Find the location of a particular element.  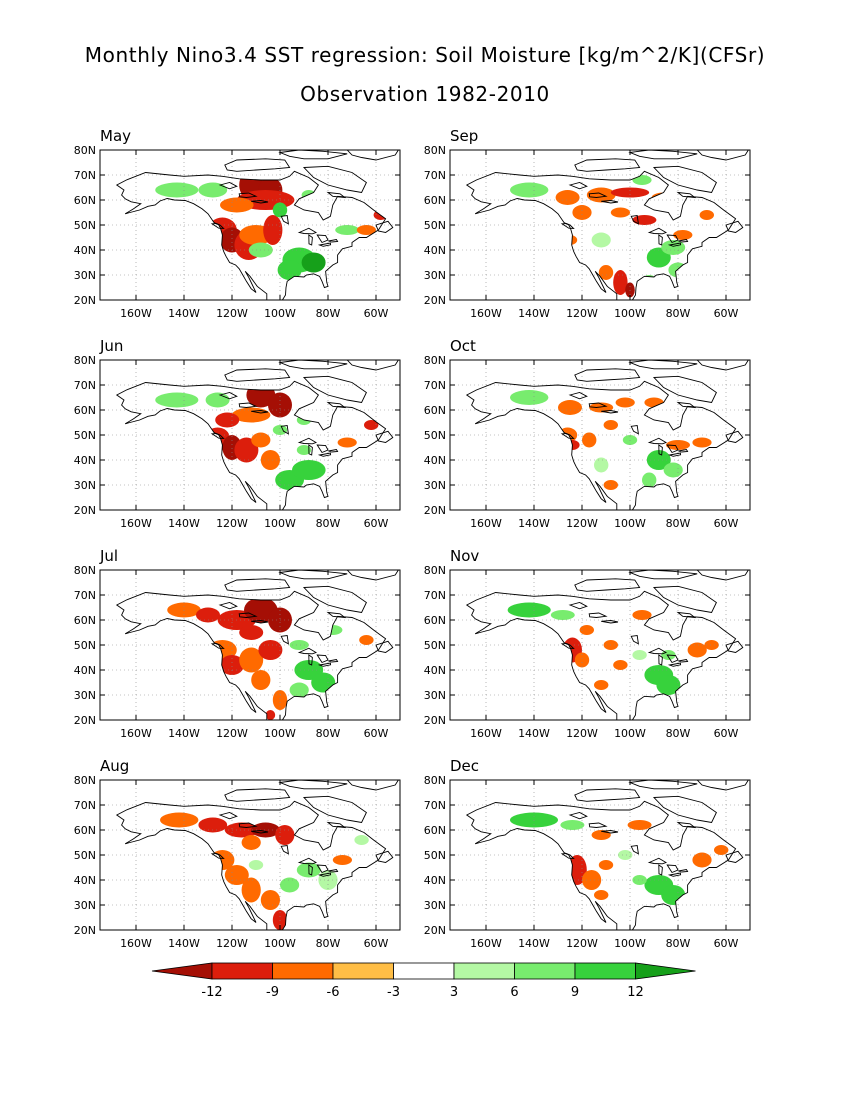

panel-title: Dec is located at coordinates (464, 766).